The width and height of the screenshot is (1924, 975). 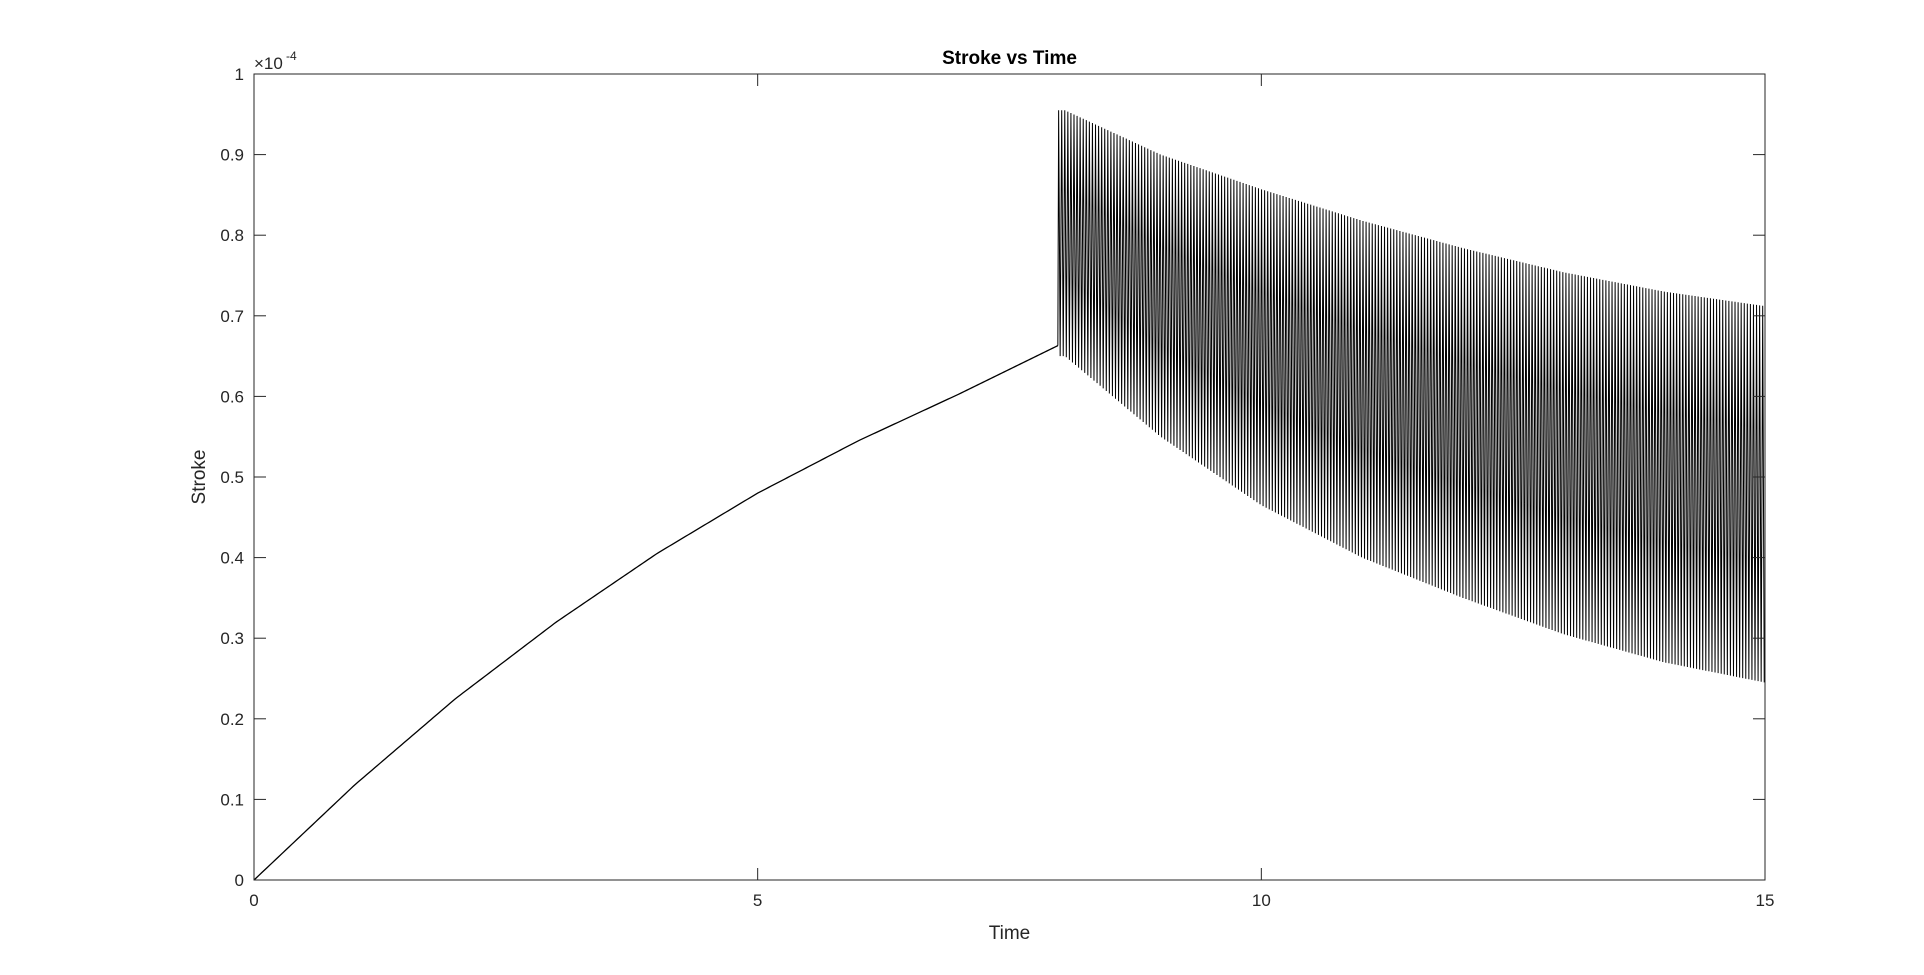 I want to click on y-axis-label: Stroke, so click(x=199, y=477).